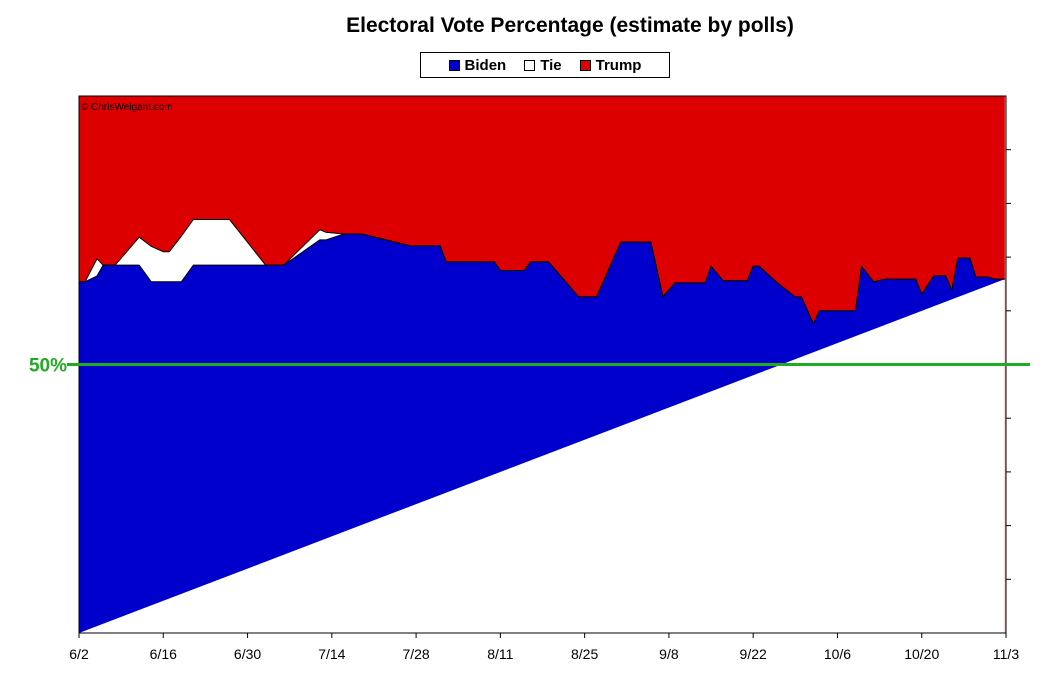 The height and width of the screenshot is (680, 1060). I want to click on legend-label-tie: Tie, so click(551, 65).